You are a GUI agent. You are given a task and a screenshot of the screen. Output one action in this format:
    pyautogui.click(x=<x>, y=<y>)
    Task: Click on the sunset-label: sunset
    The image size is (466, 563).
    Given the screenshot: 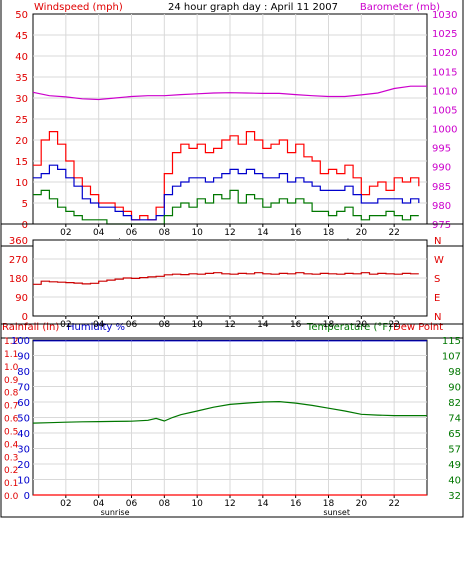 What is the action you would take?
    pyautogui.click(x=336, y=512)
    